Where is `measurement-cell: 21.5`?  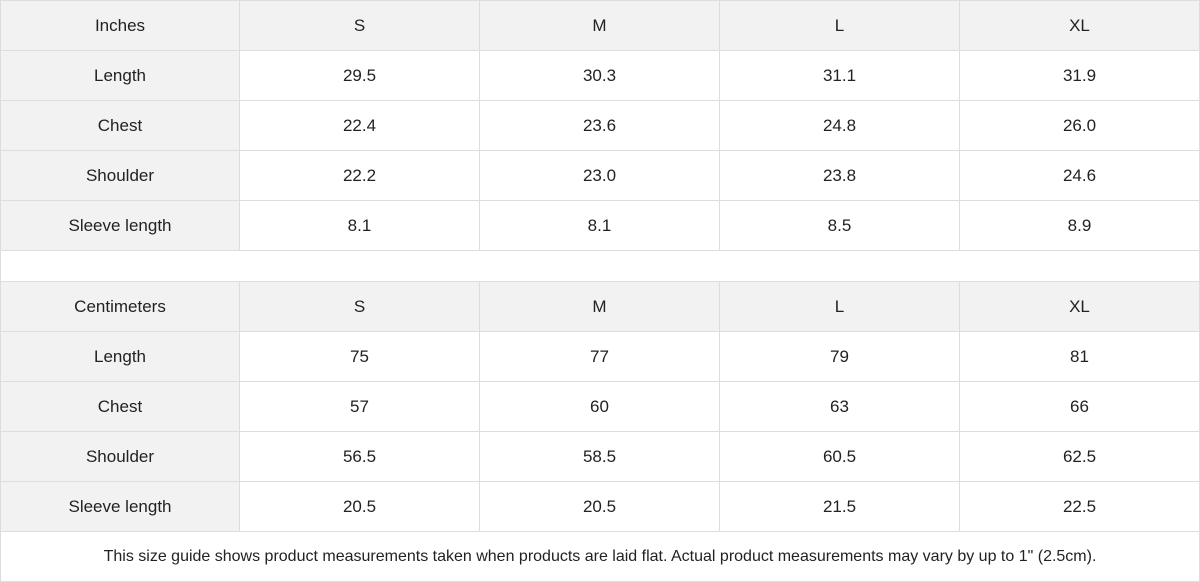 measurement-cell: 21.5 is located at coordinates (840, 507).